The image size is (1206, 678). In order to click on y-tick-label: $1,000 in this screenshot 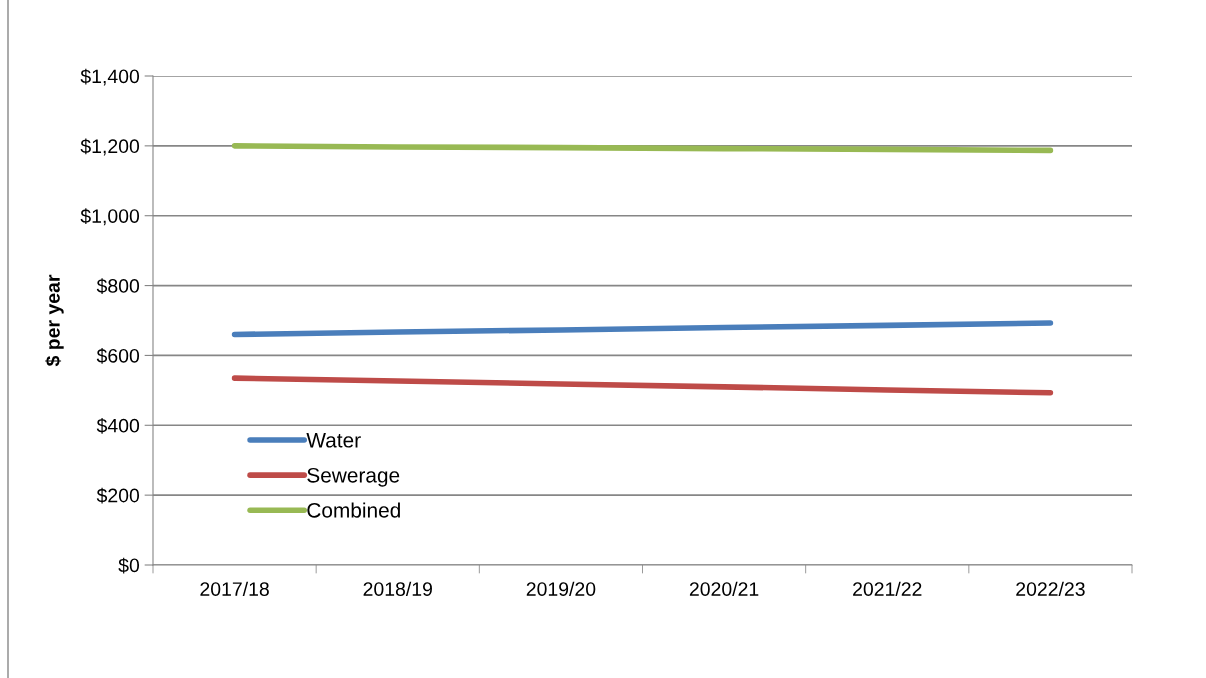, I will do `click(110, 217)`.